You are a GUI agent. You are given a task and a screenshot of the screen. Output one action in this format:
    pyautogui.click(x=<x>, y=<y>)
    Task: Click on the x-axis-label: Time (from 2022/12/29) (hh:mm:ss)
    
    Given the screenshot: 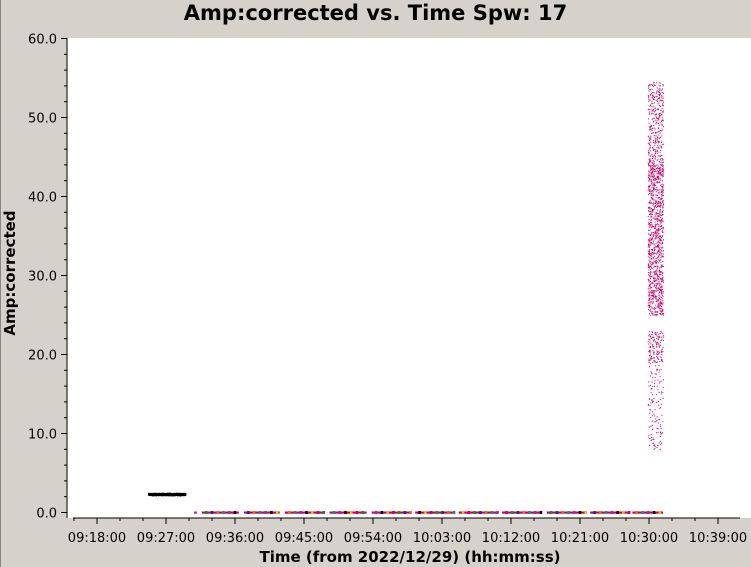 What is the action you would take?
    pyautogui.click(x=410, y=557)
    